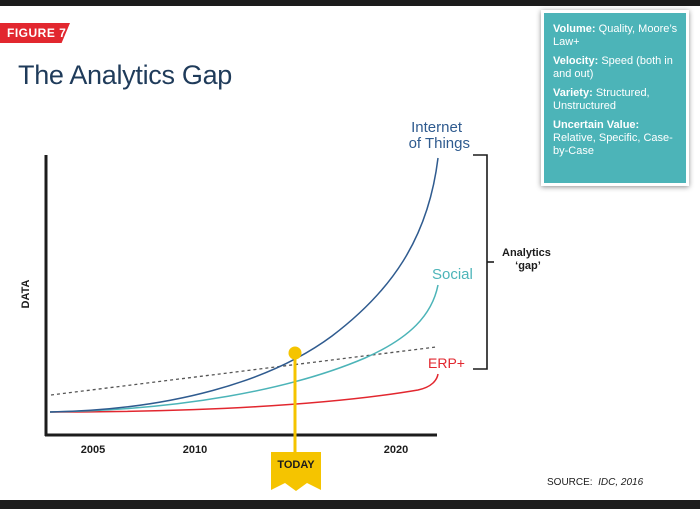 The width and height of the screenshot is (700, 509). What do you see at coordinates (125, 75) in the screenshot?
I see `page-title: The Analytics Gap` at bounding box center [125, 75].